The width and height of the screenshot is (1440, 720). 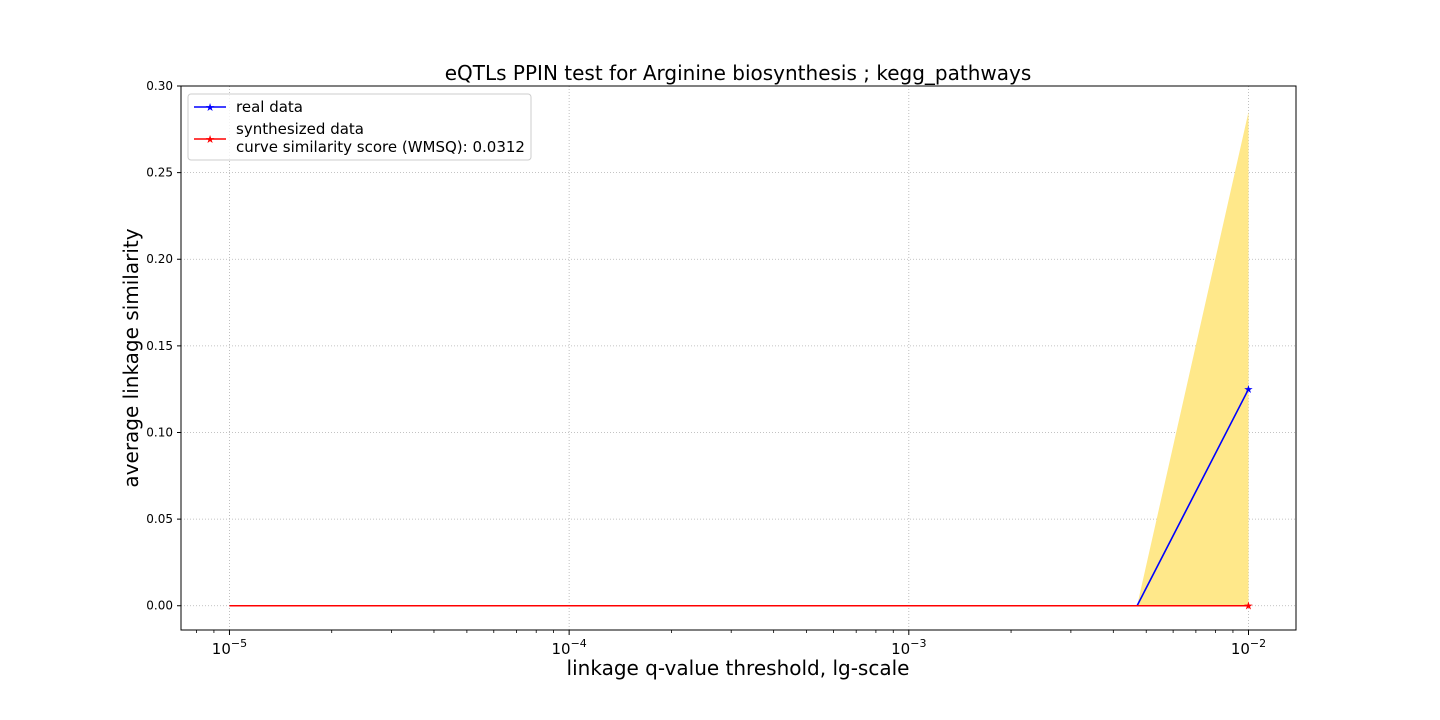 I want to click on y-axis: 0.00 0.05 0.10 0.15 0.20 0.25 0.30, so click(x=163, y=346).